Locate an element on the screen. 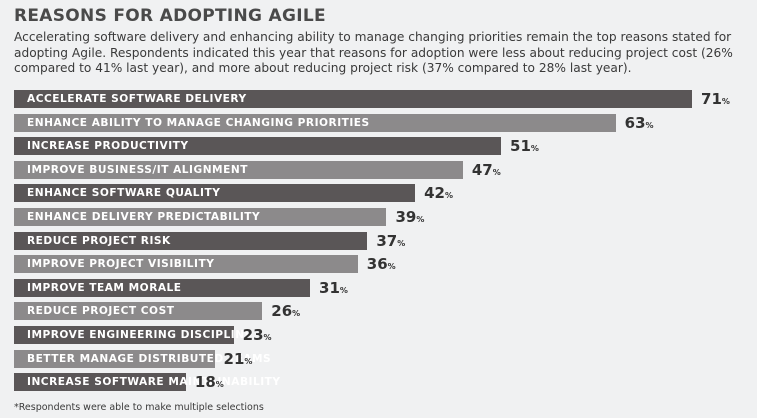  bar-label: ENHANCE DELIVERY PREDICTABILITY is located at coordinates (144, 217).